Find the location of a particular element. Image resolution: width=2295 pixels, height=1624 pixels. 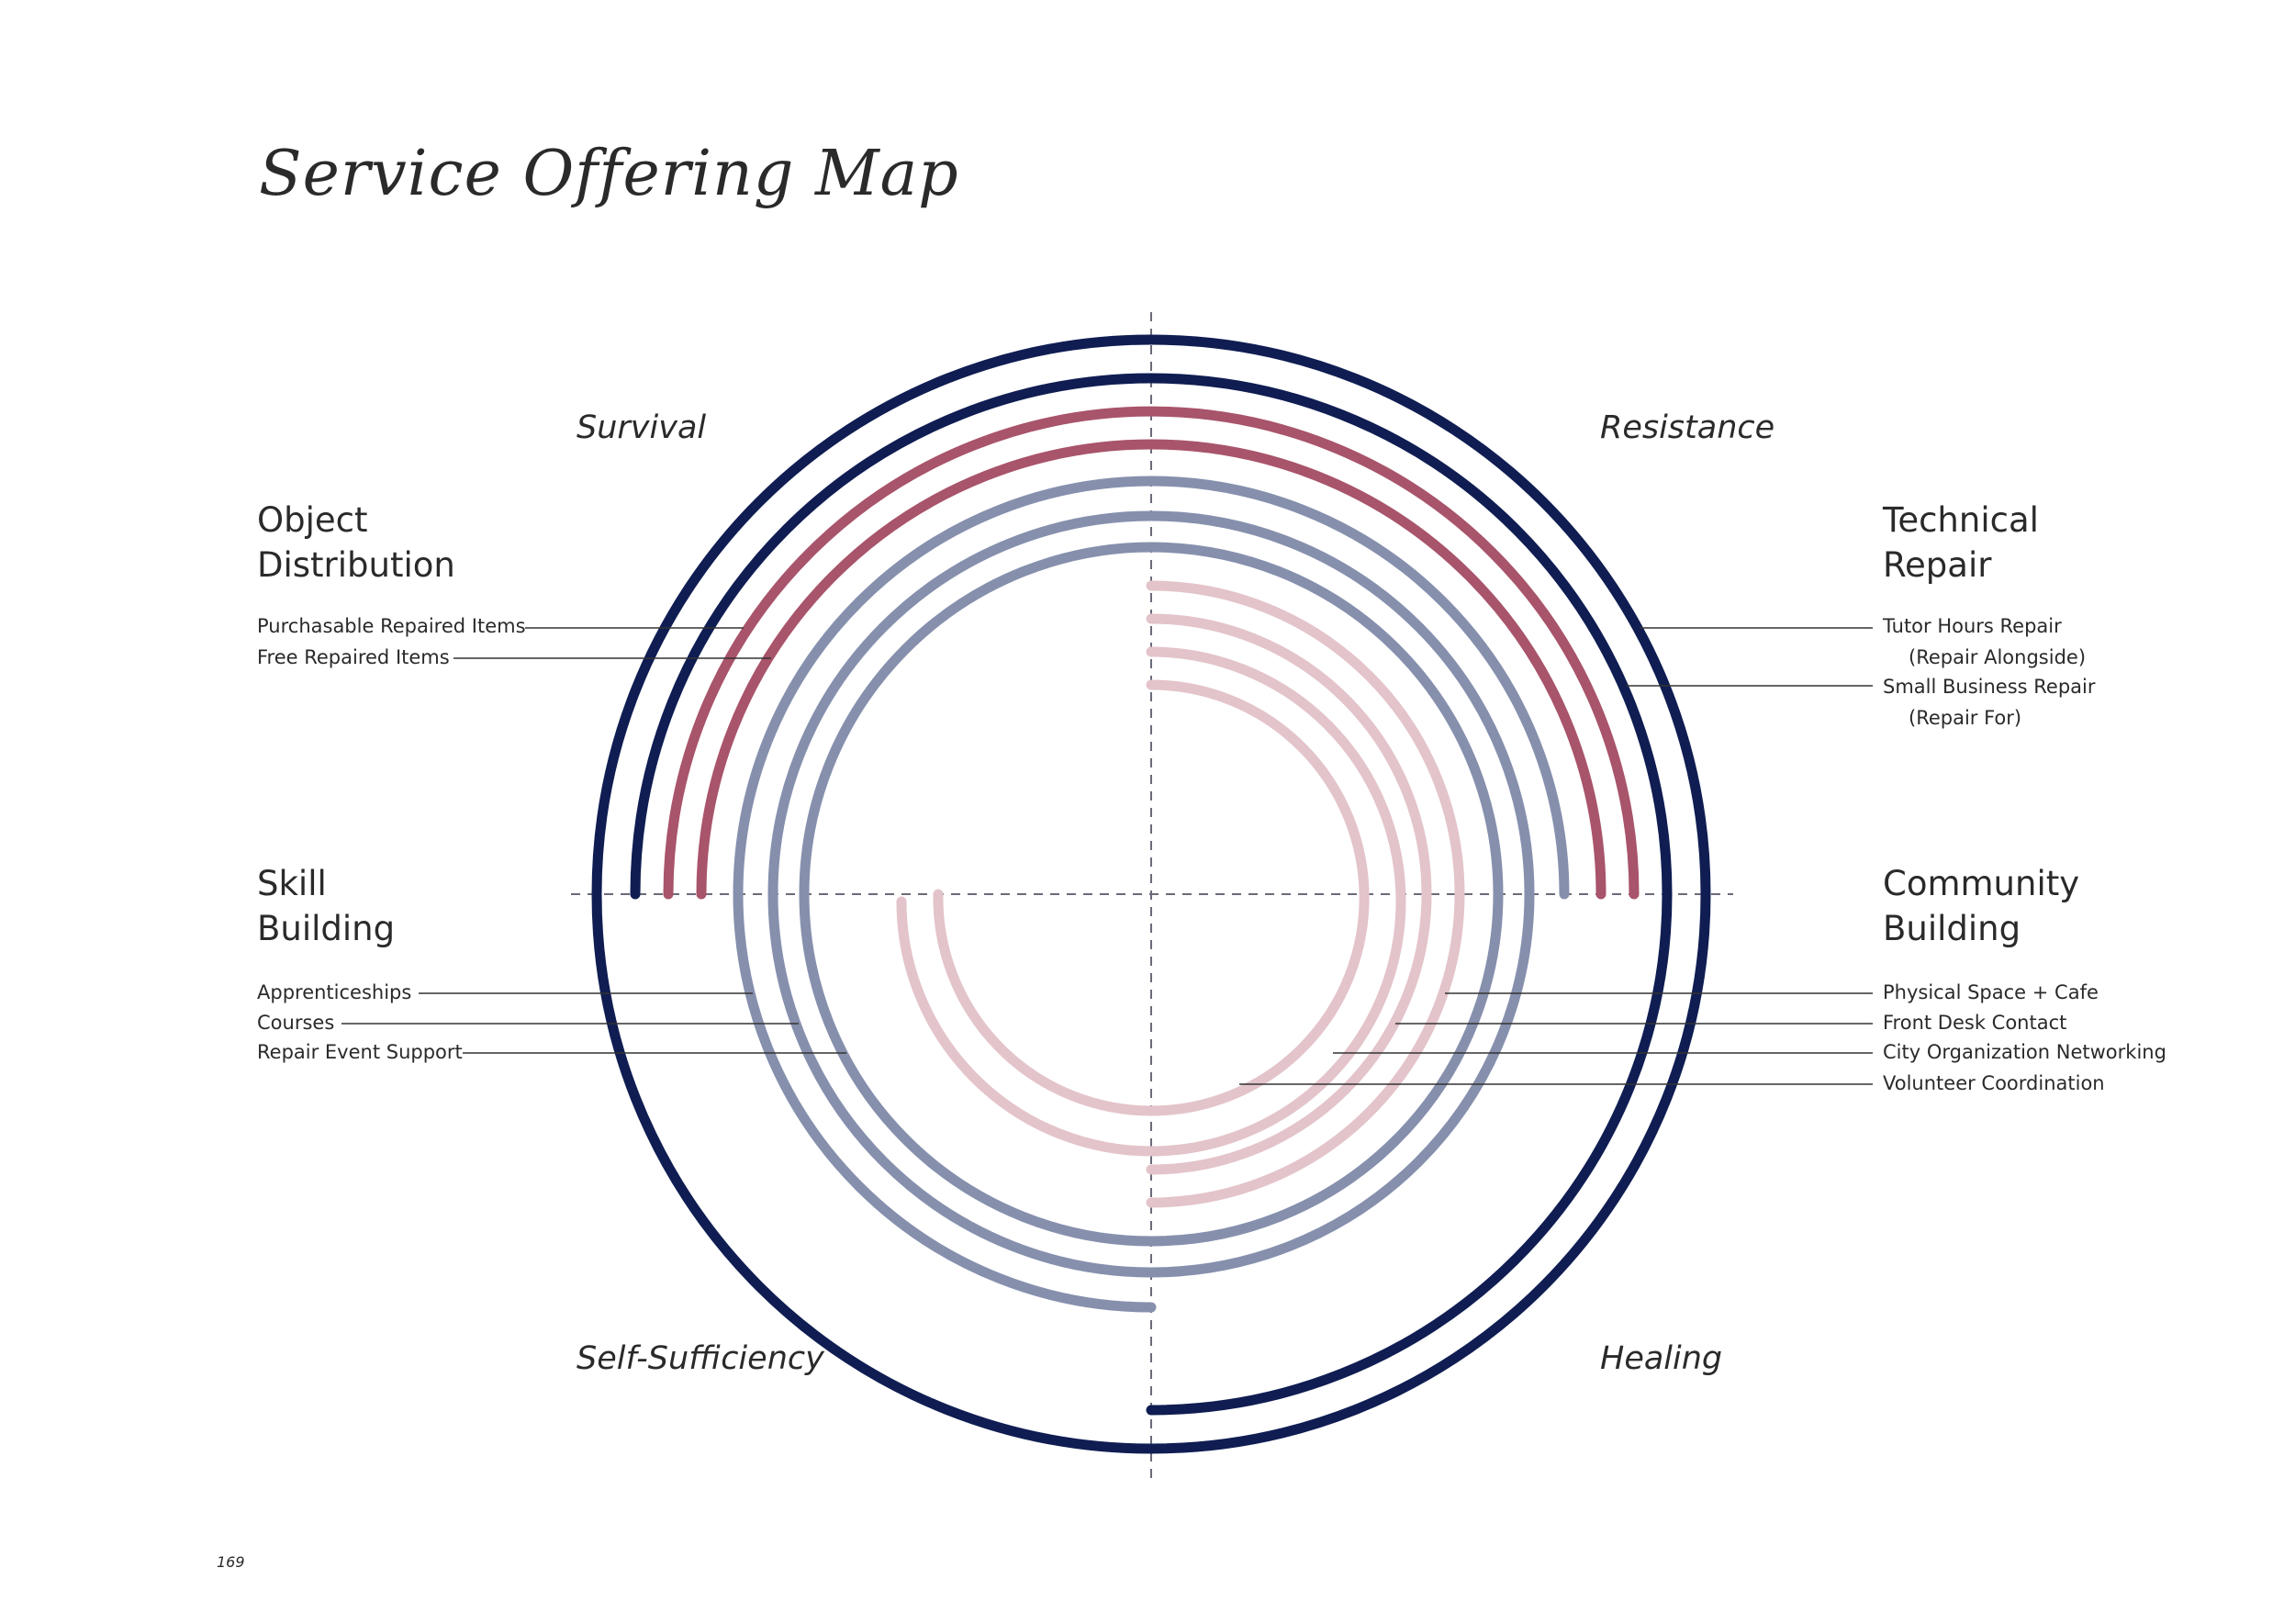

category-technical-repair: Technical Repair is located at coordinates (1961, 543).